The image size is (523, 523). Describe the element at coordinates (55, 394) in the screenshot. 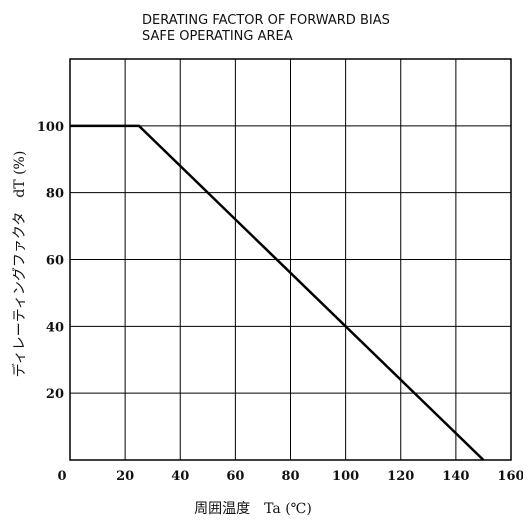

I see `y-tick-label: 20` at that location.